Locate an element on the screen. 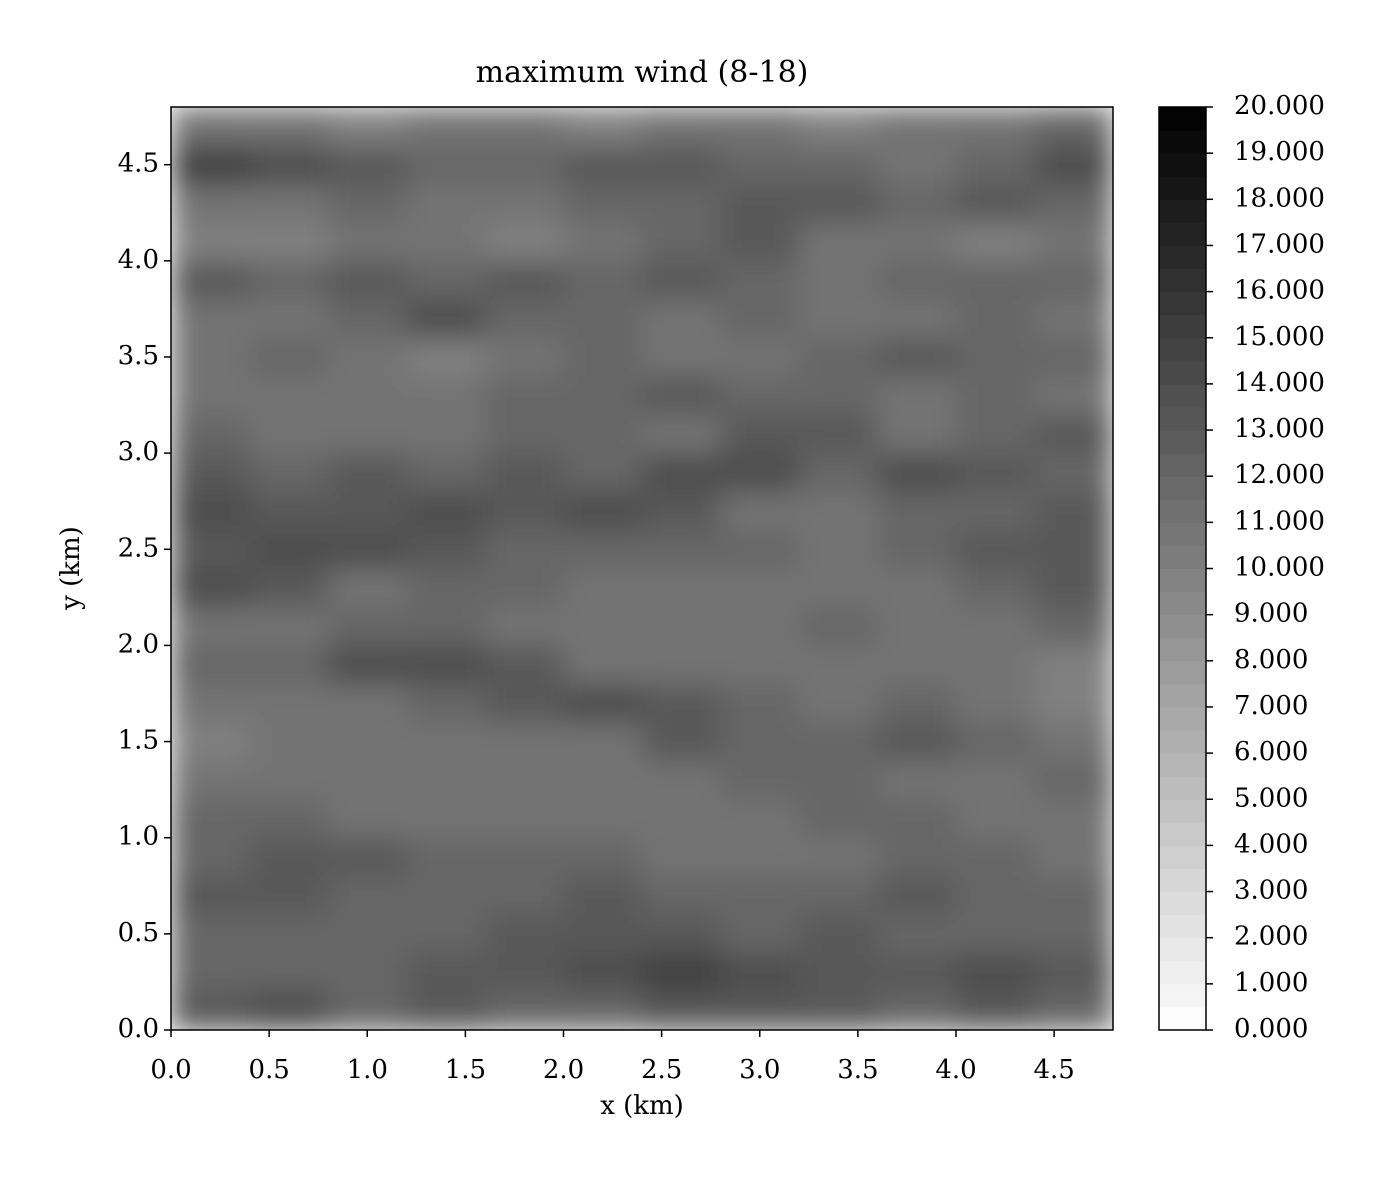 This screenshot has height=1183, width=1393. colorbar-tick-label: 17.000 is located at coordinates (1279, 244).